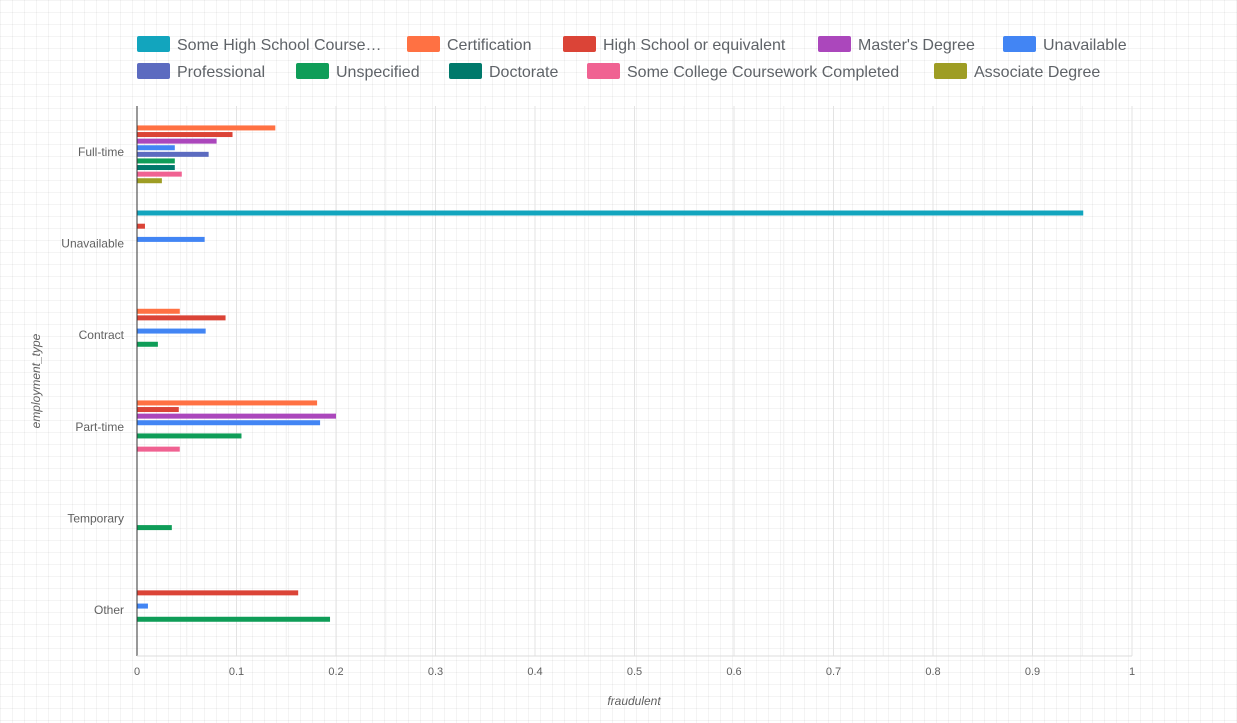 This screenshot has width=1237, height=723. I want to click on x-axis-tick-labels: 0 0.1 0.2 0.3 0.4 0.5 0.6 0.7 0.8 0.9 1, so click(634, 672).